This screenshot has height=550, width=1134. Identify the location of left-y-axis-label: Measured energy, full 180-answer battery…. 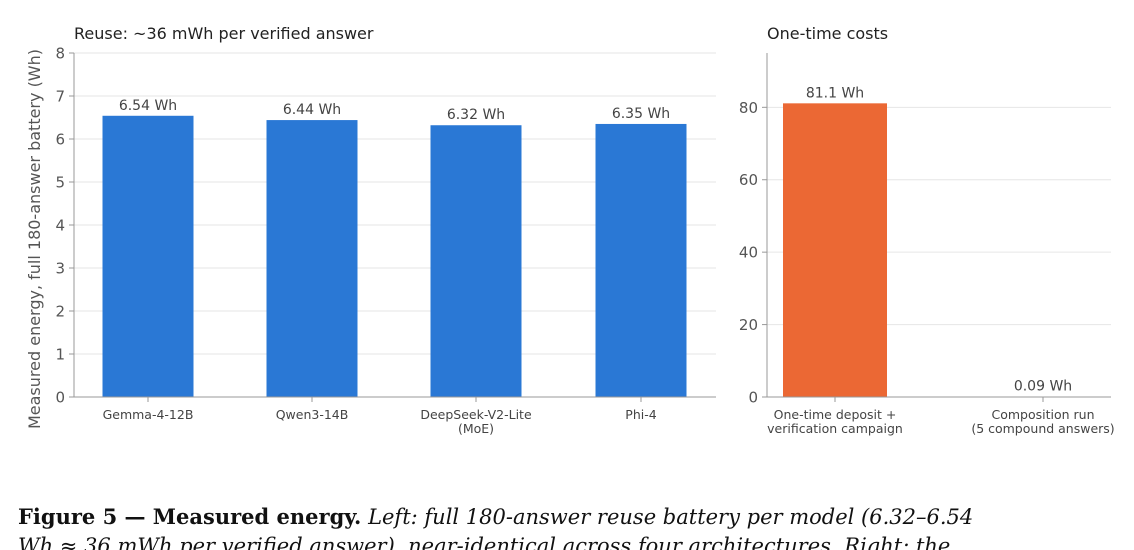
(34, 239).